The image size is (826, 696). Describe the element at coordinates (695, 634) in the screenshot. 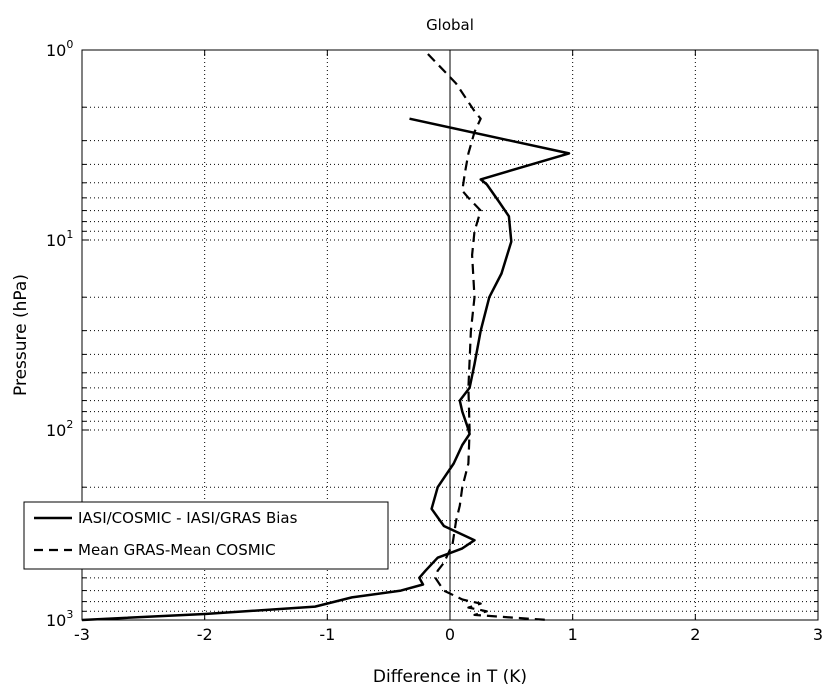

I see `x-tick-label: 2` at that location.